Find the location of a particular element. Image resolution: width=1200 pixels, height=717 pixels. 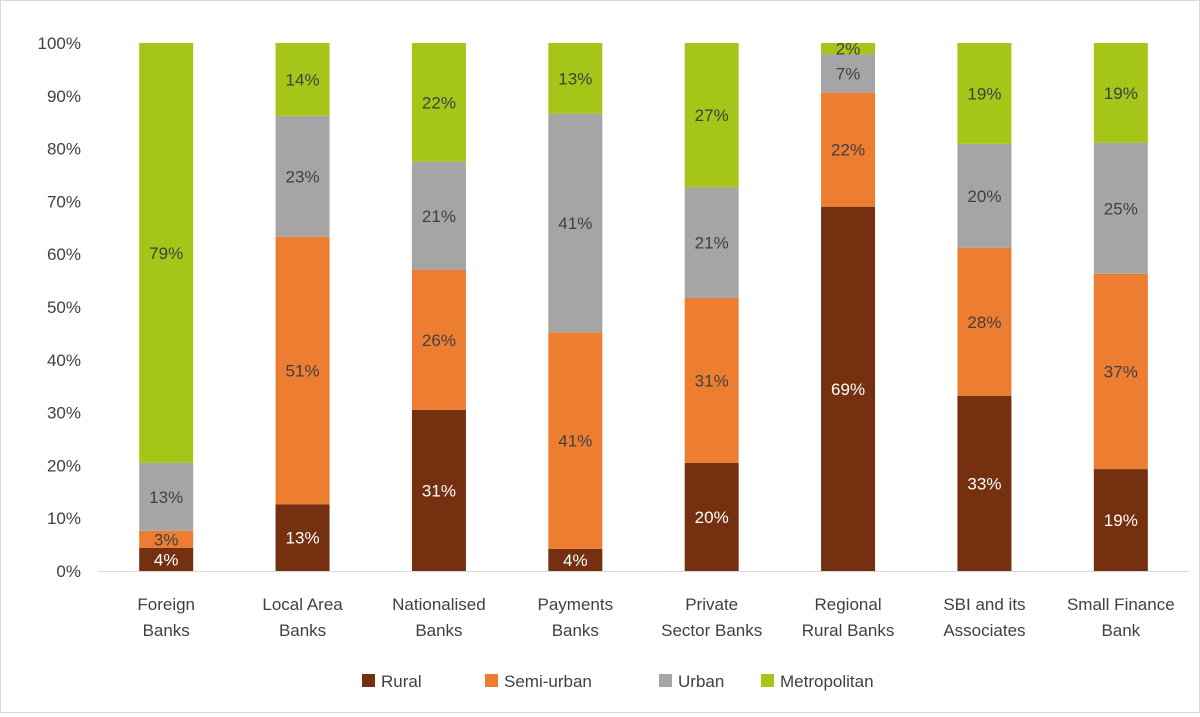

data-label: 27% is located at coordinates (712, 115).